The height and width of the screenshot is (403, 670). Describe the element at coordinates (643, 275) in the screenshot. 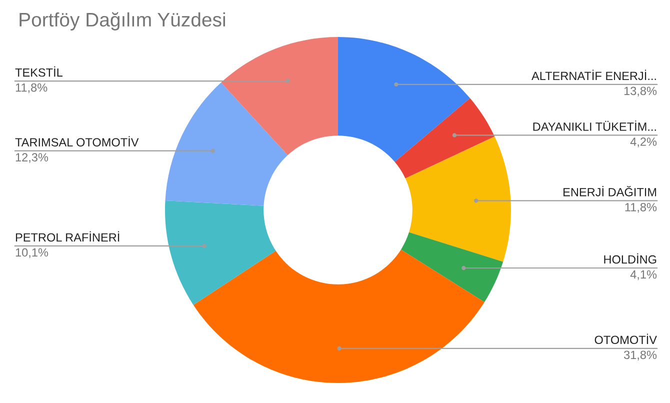

I see `data-label: 4,1%` at that location.